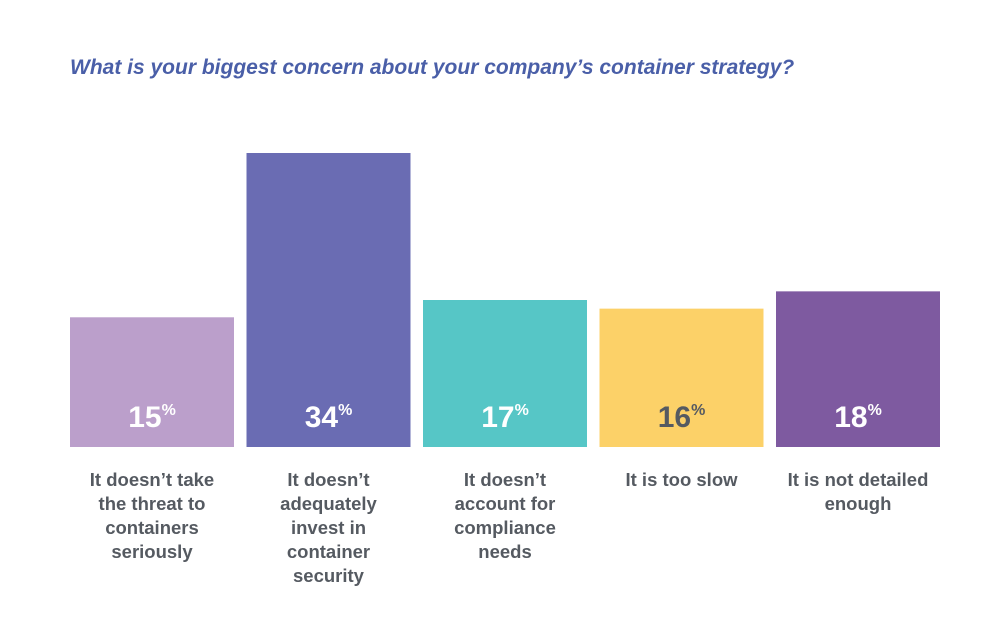 This screenshot has height=639, width=1000. I want to click on value-number: 34, so click(322, 417).